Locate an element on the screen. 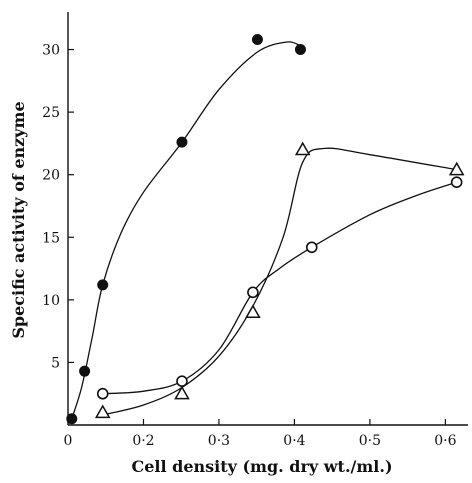 This screenshot has width=472, height=483. y-tick-label: 25 is located at coordinates (51, 113).